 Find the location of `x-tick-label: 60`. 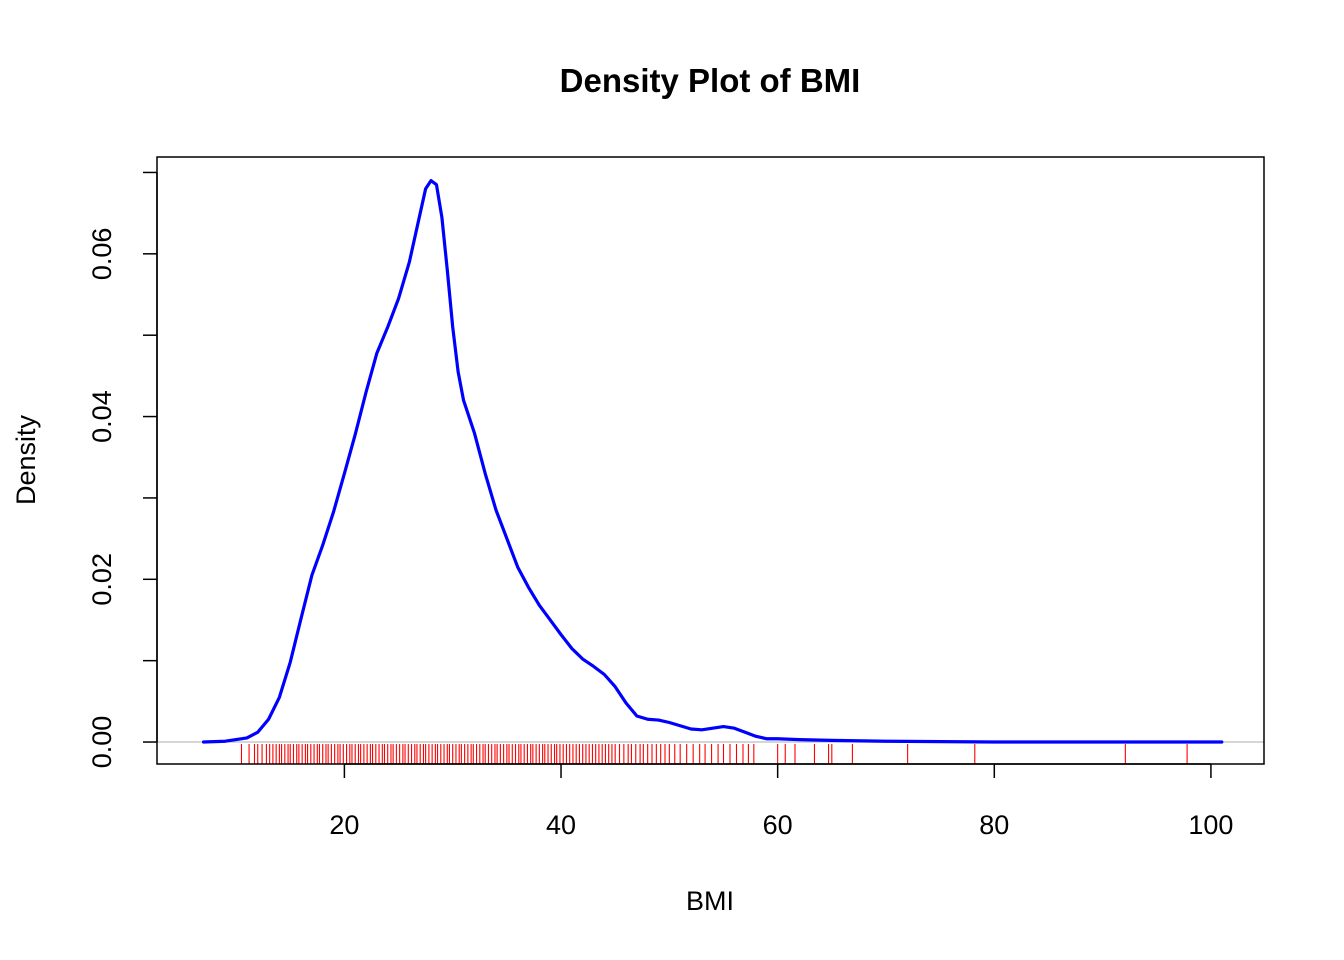

x-tick-label: 60 is located at coordinates (778, 825).